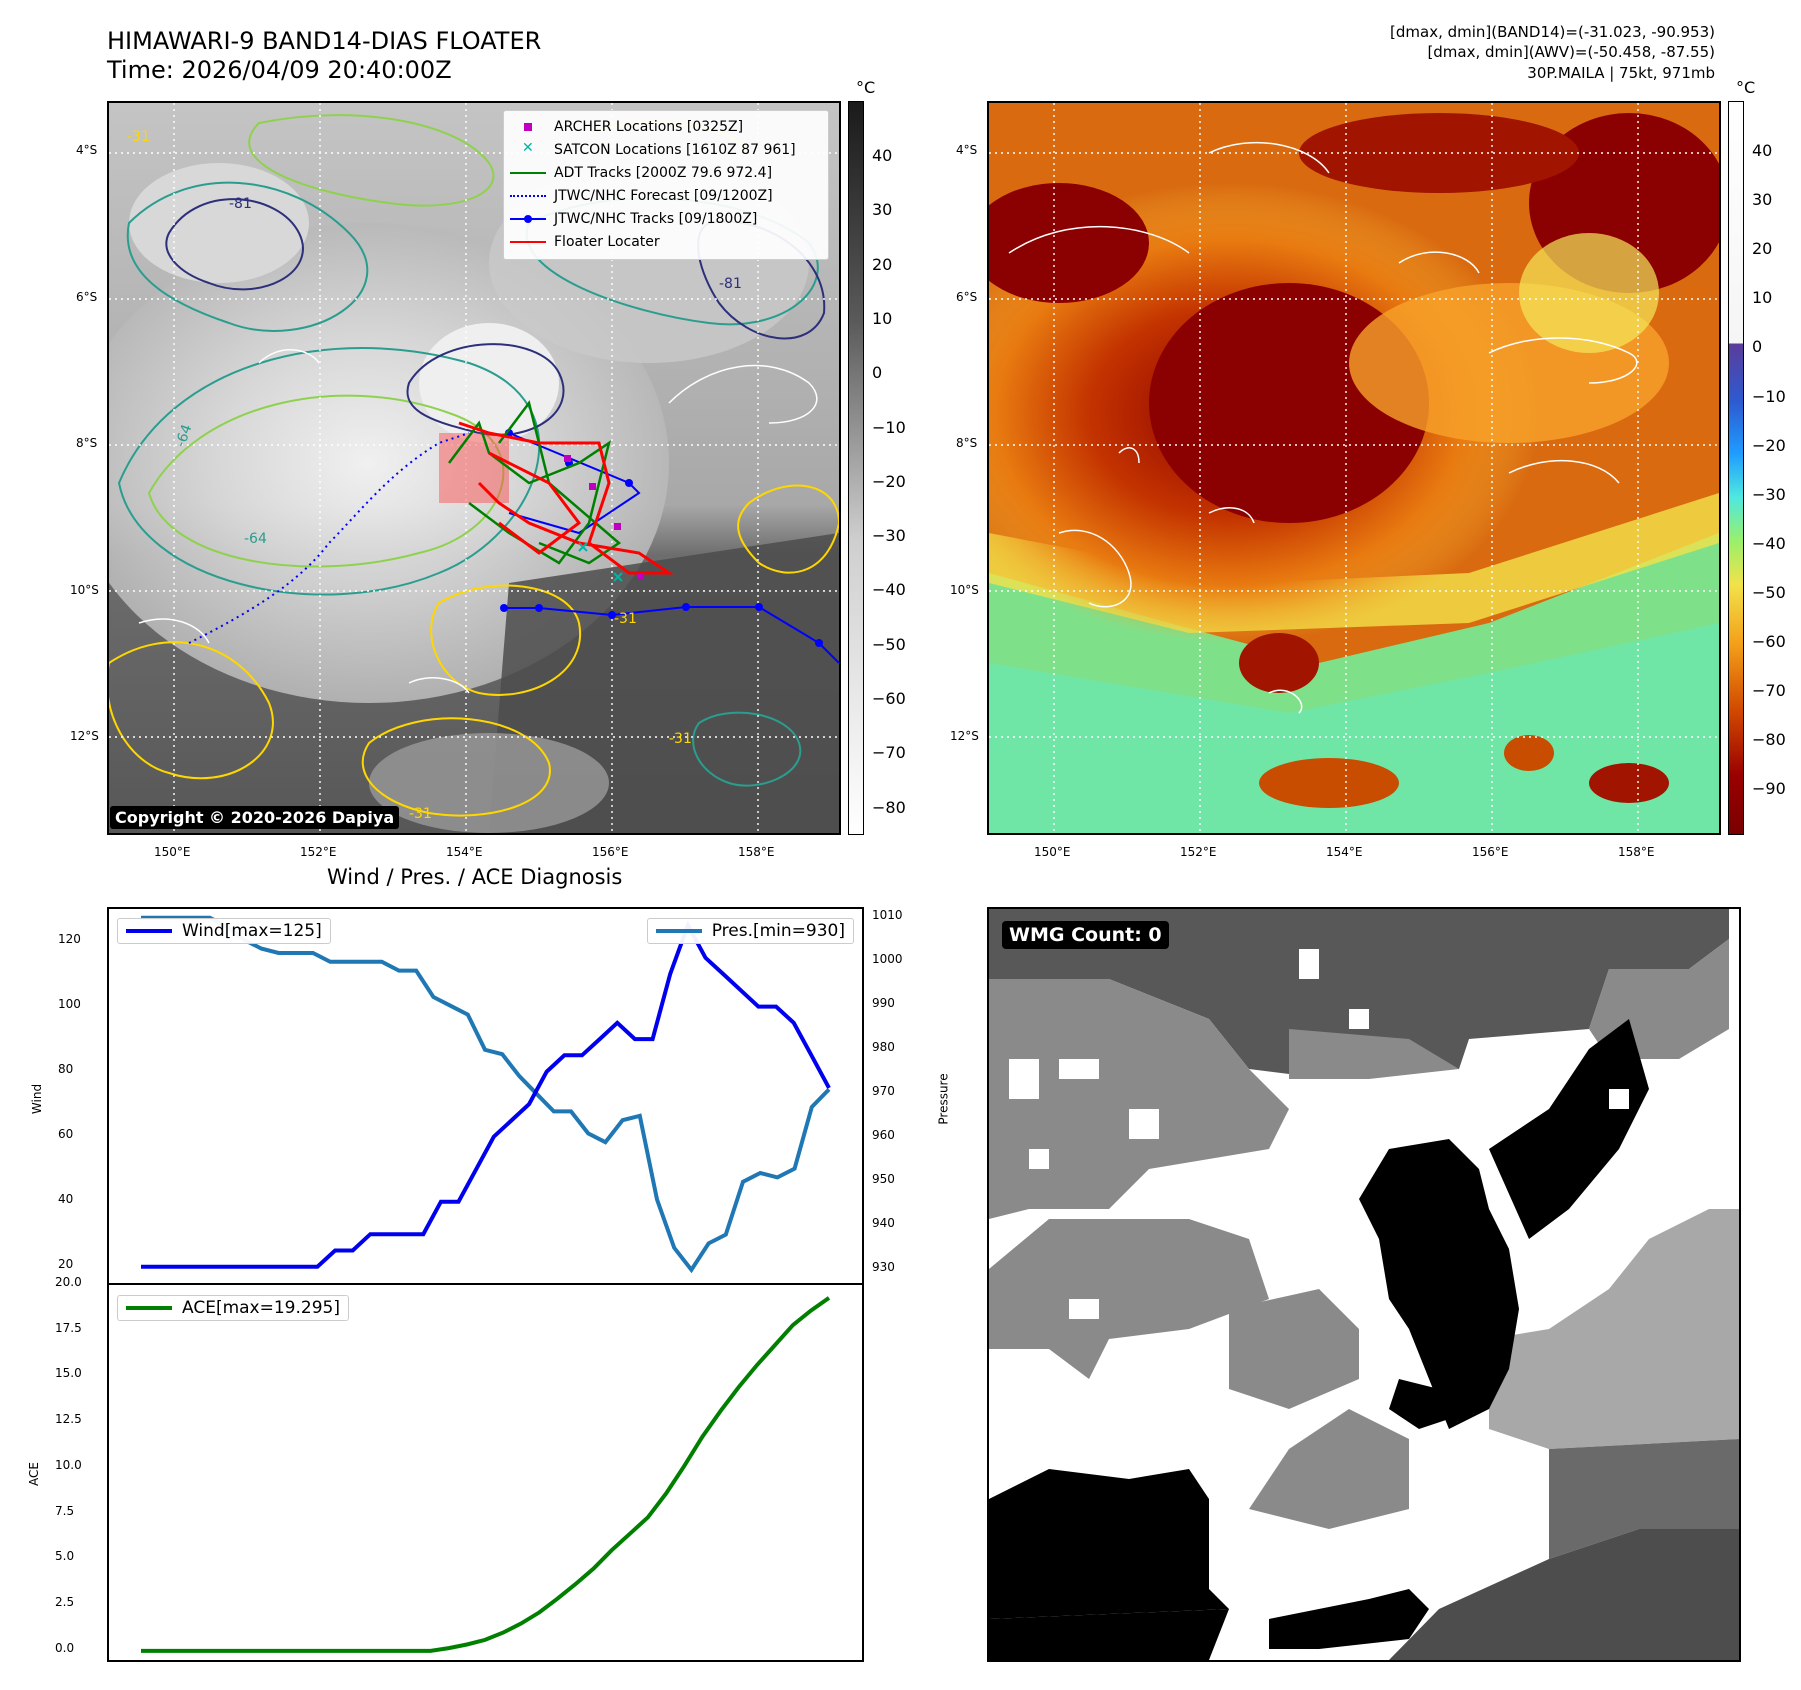 The width and height of the screenshot is (1801, 1690). What do you see at coordinates (666, 241) in the screenshot?
I see `legend-item-floater: Floater Locater` at bounding box center [666, 241].